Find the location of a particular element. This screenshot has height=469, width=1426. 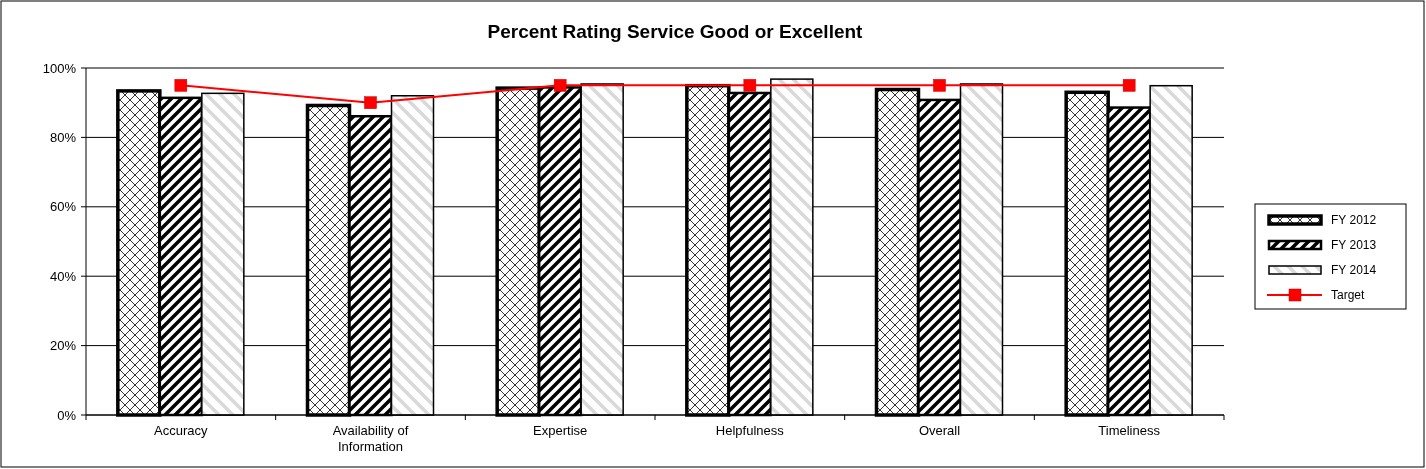

legend-label: FY 2013 is located at coordinates (1354, 245).